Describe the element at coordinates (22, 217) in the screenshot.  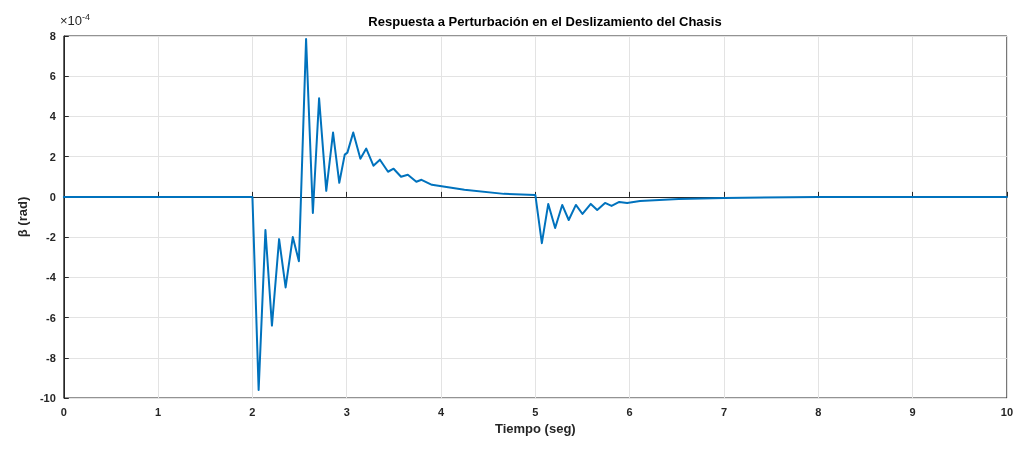
I see `y-axis-title: β (rad)` at that location.